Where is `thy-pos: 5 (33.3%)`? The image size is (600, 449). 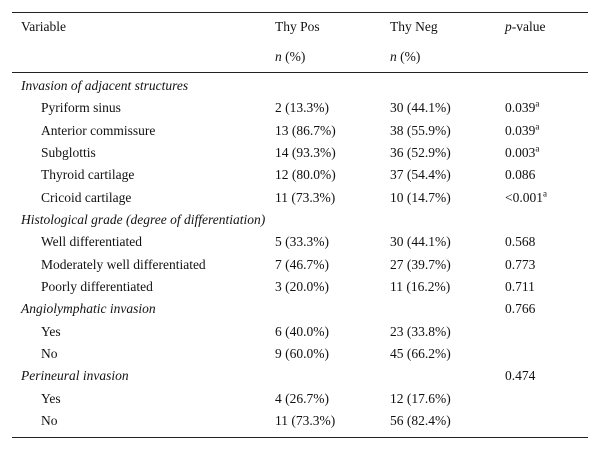 thy-pos: 5 (33.3%) is located at coordinates (302, 242).